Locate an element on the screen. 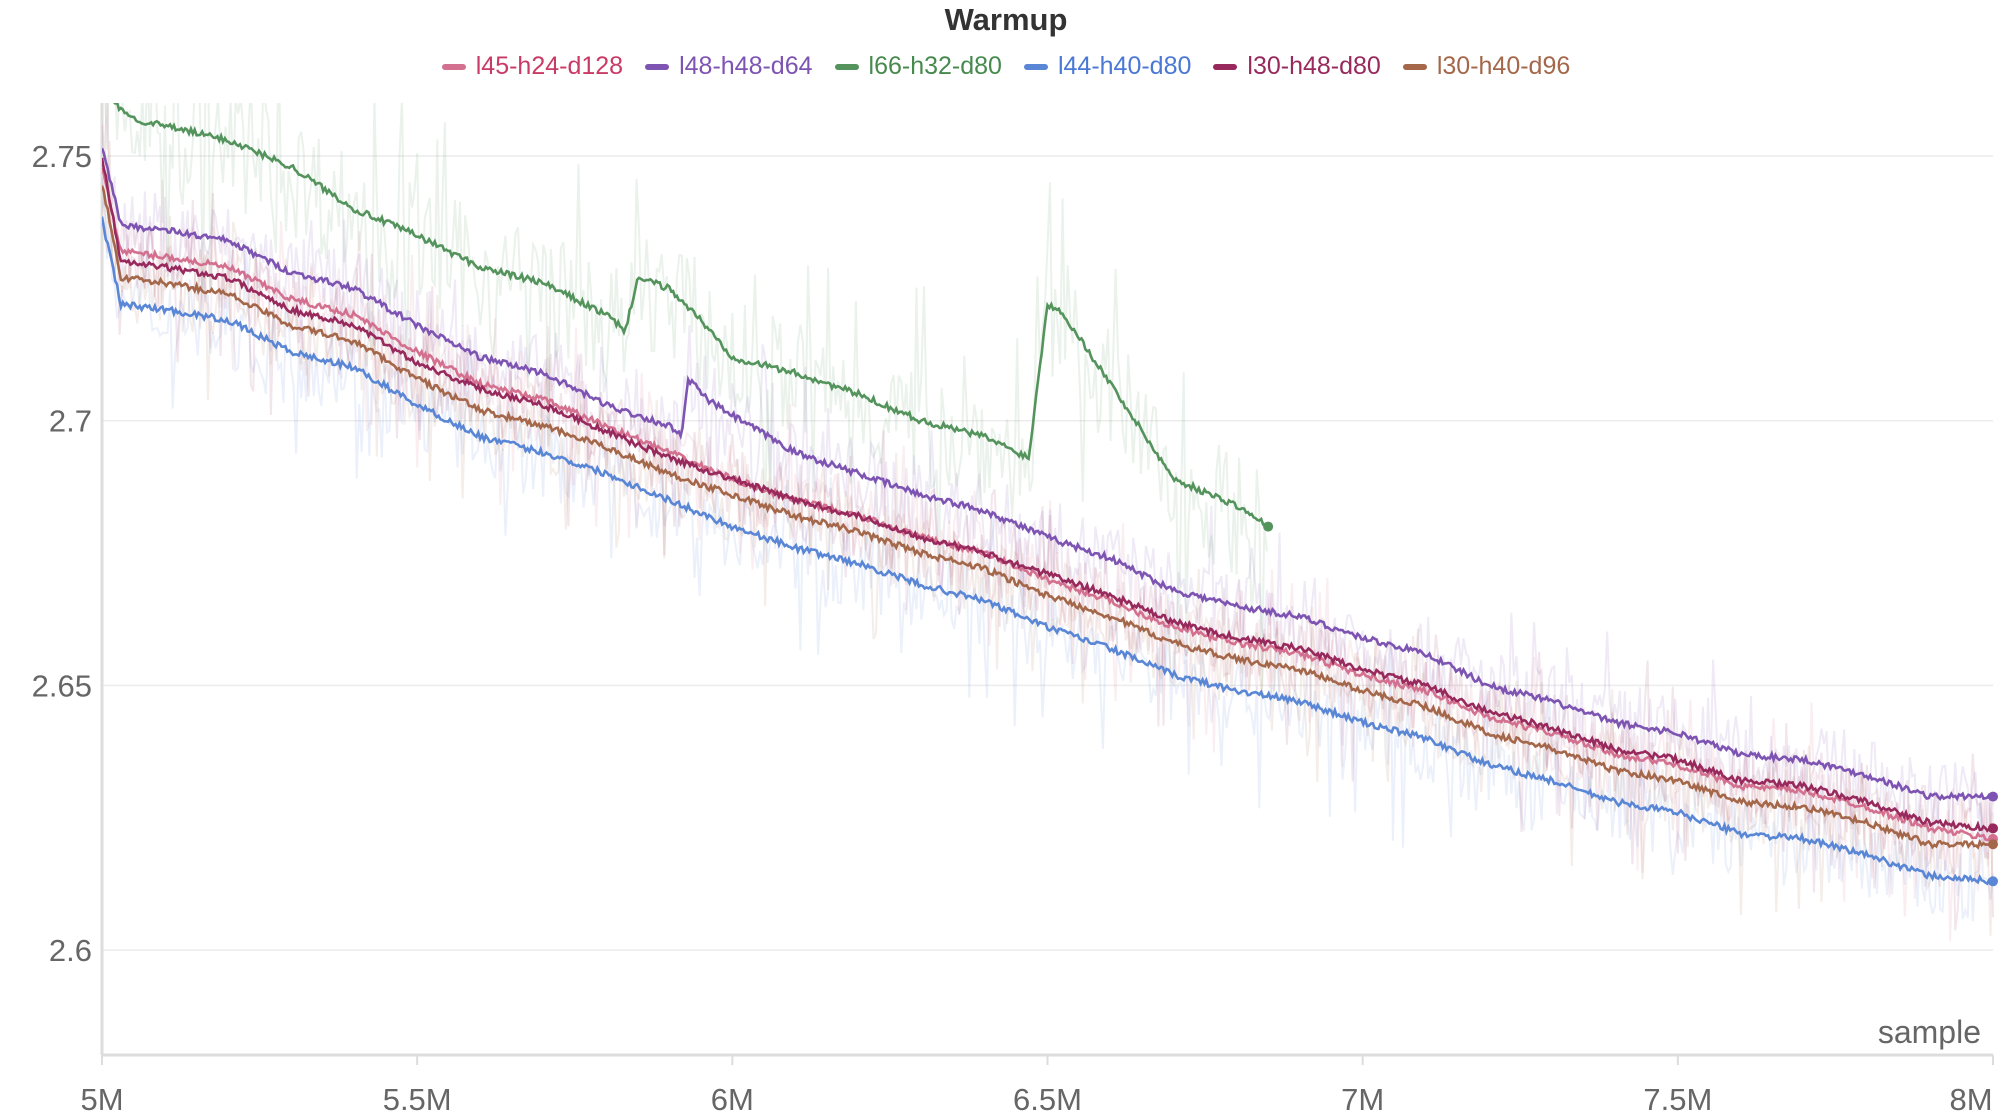  x-axis-label: sample is located at coordinates (1929, 1032).